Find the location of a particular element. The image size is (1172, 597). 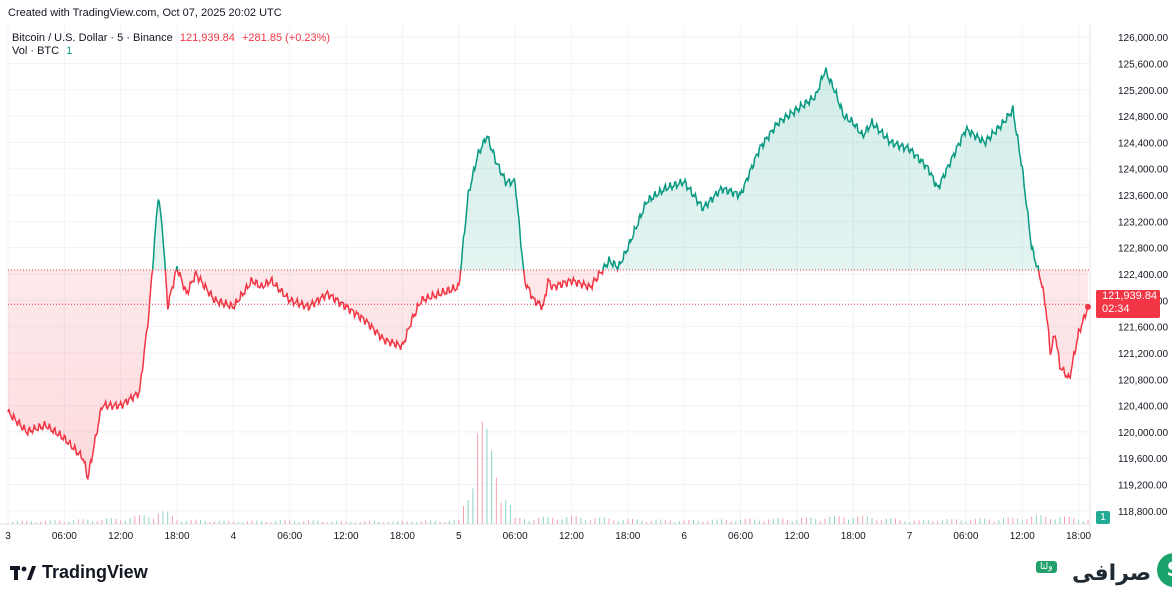

last-price: 121,939.84 is located at coordinates (207, 38).